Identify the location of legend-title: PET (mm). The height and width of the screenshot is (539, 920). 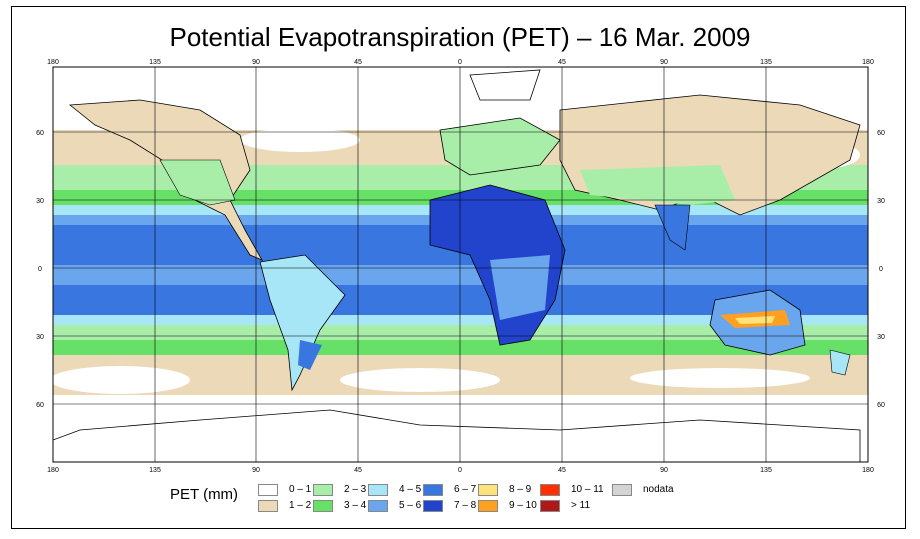
(204, 494).